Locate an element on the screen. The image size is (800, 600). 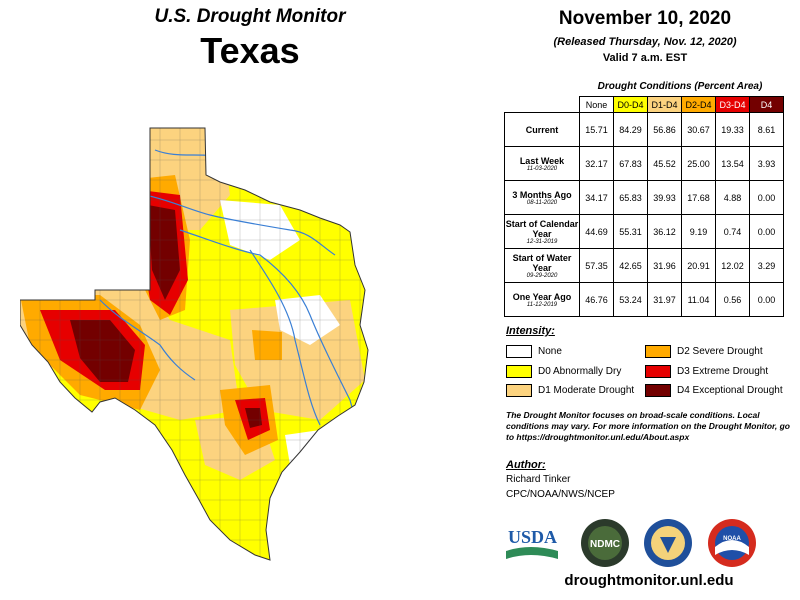
column-header-none: None is located at coordinates (596, 104).